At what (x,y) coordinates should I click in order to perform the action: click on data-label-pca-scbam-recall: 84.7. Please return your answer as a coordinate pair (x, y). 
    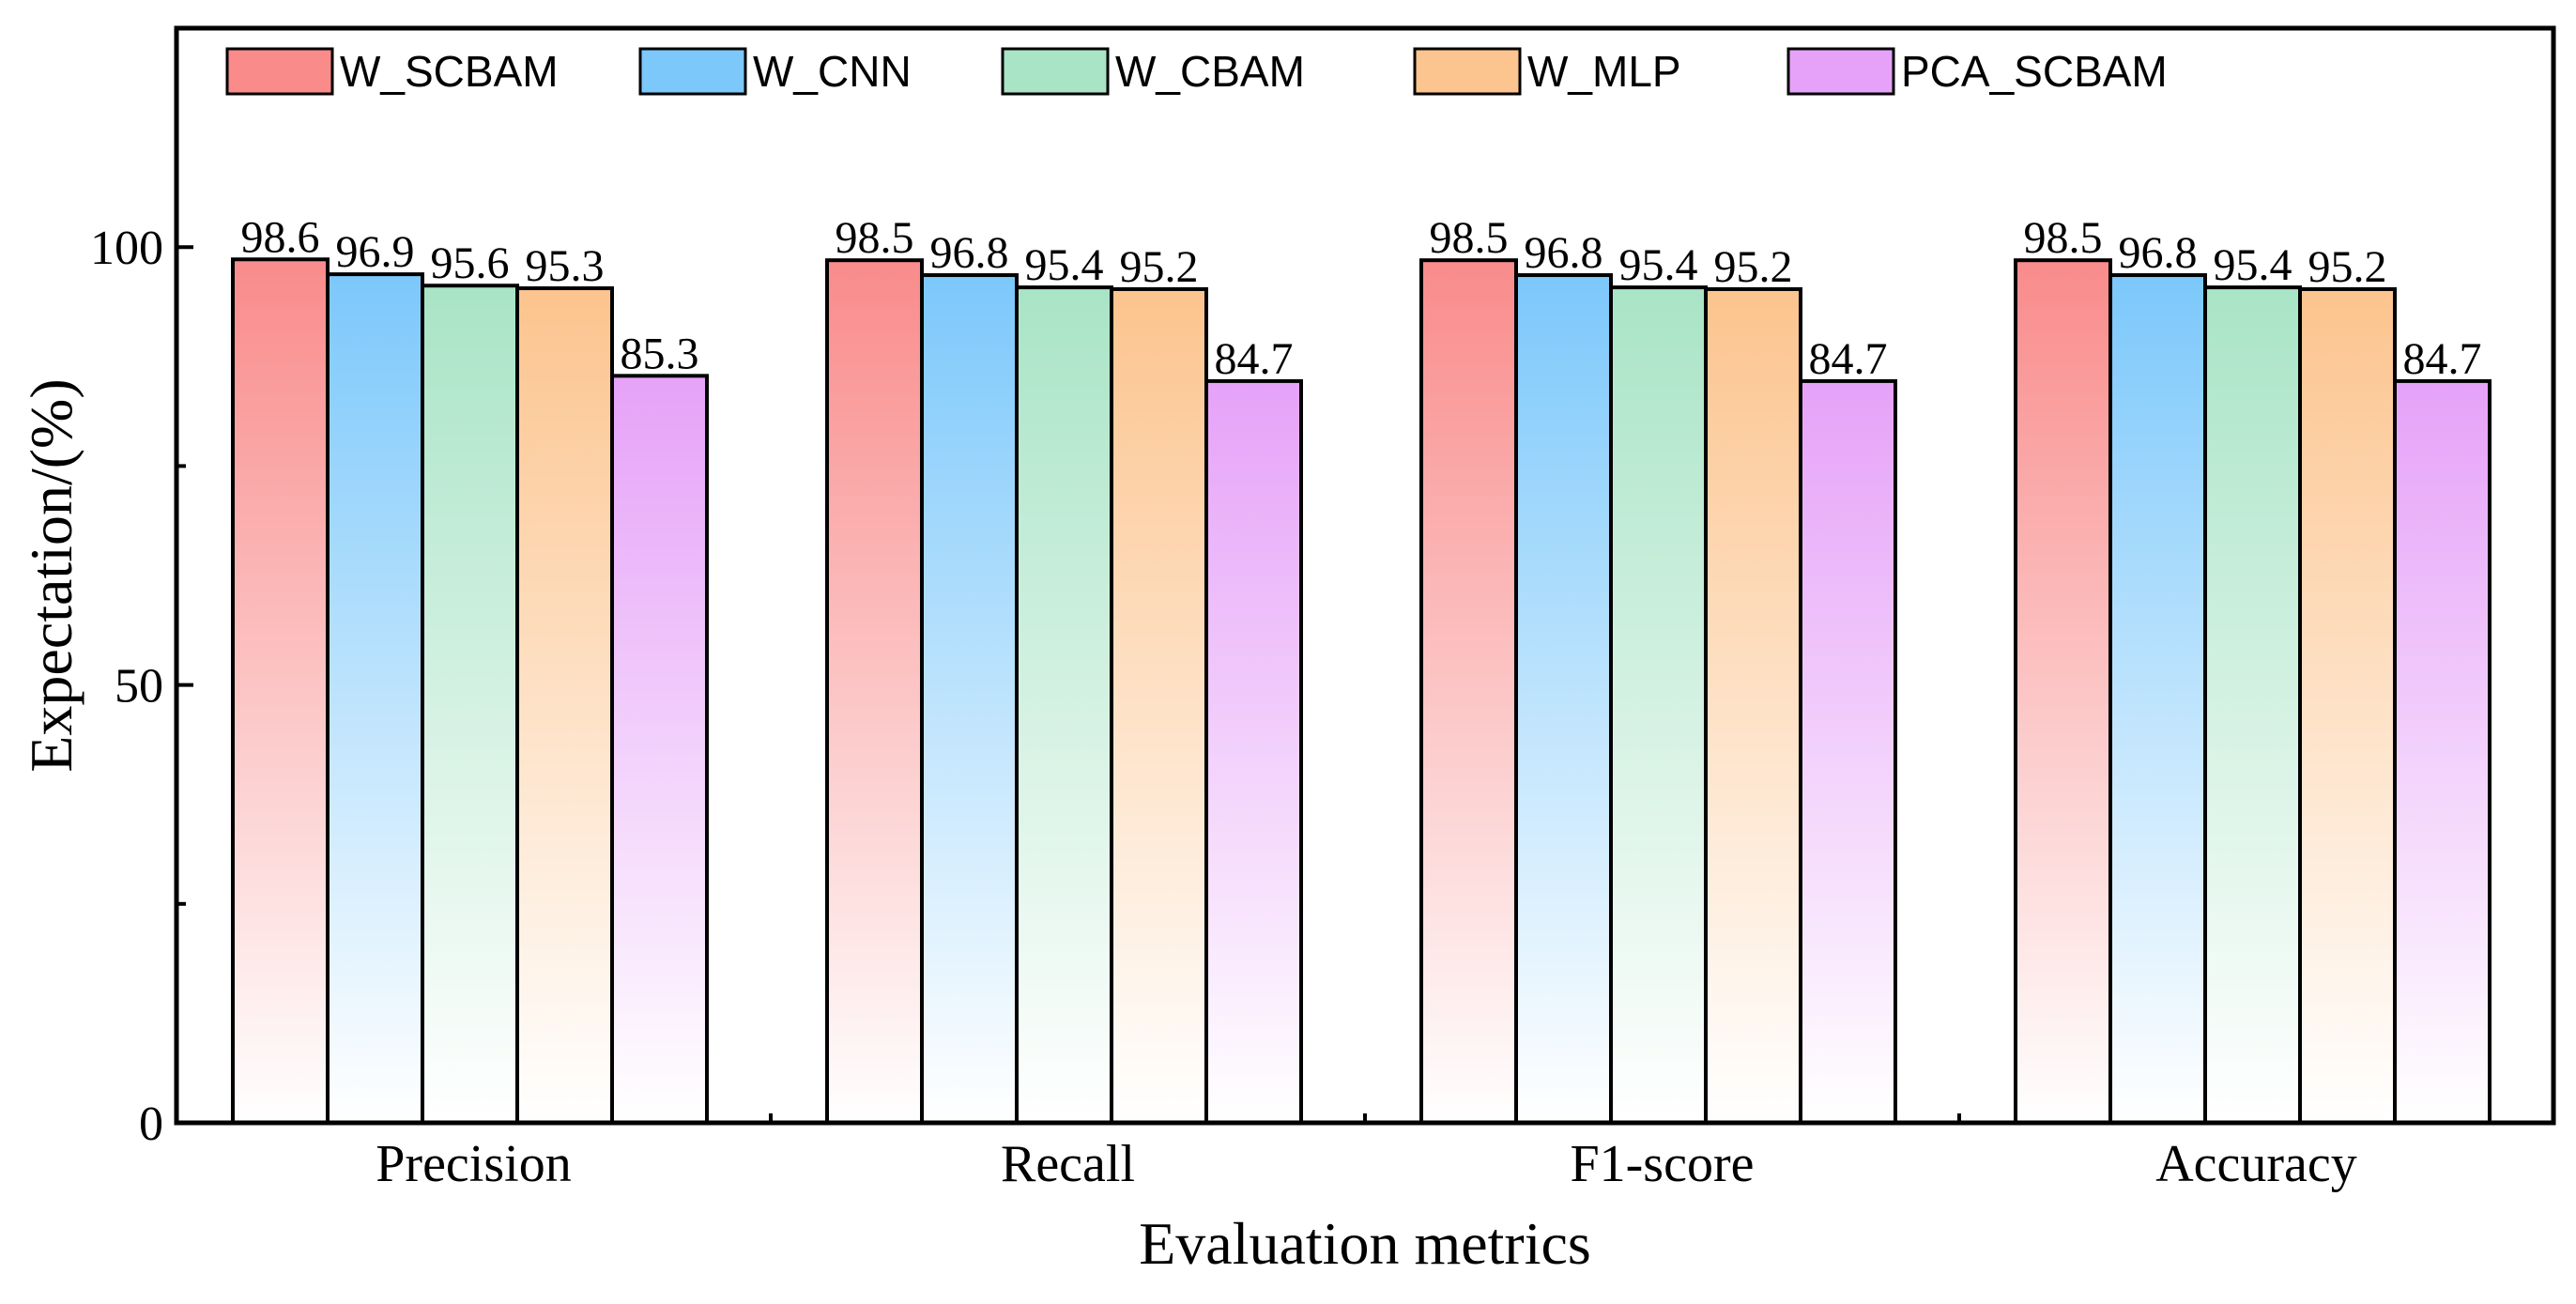
    Looking at the image, I should click on (1255, 359).